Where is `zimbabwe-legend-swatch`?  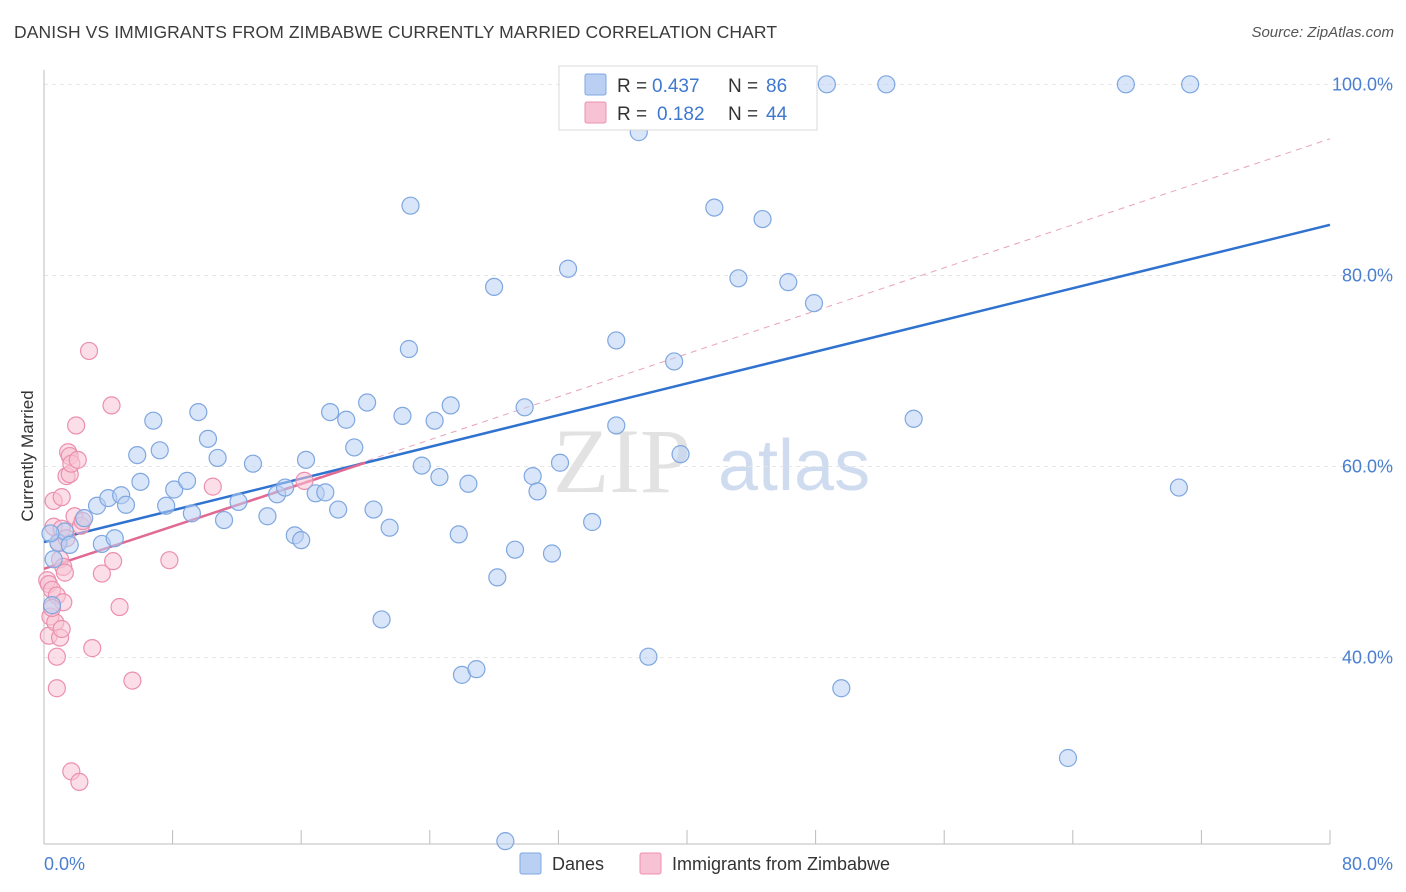 zimbabwe-legend-swatch is located at coordinates (595, 112).